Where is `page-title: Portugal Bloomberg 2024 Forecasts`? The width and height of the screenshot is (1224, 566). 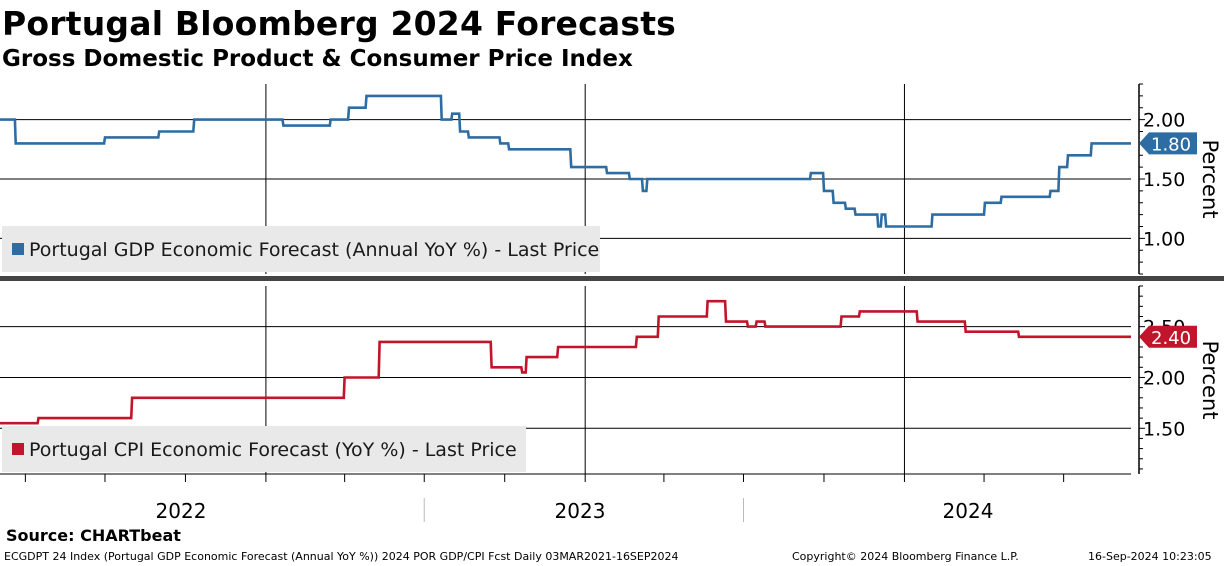 page-title: Portugal Bloomberg 2024 Forecasts is located at coordinates (339, 23).